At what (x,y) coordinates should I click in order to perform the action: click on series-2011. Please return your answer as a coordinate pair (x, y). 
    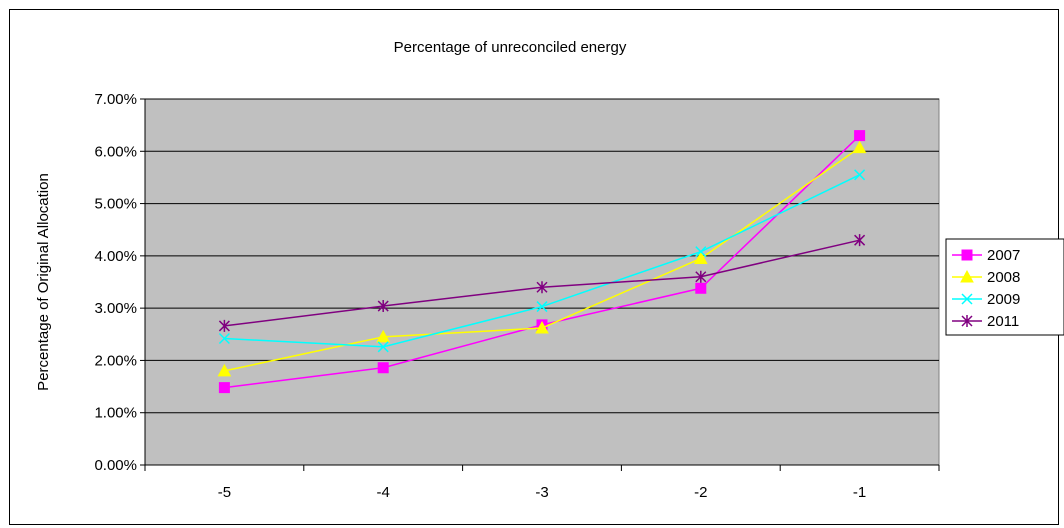
    Looking at the image, I should click on (542, 283).